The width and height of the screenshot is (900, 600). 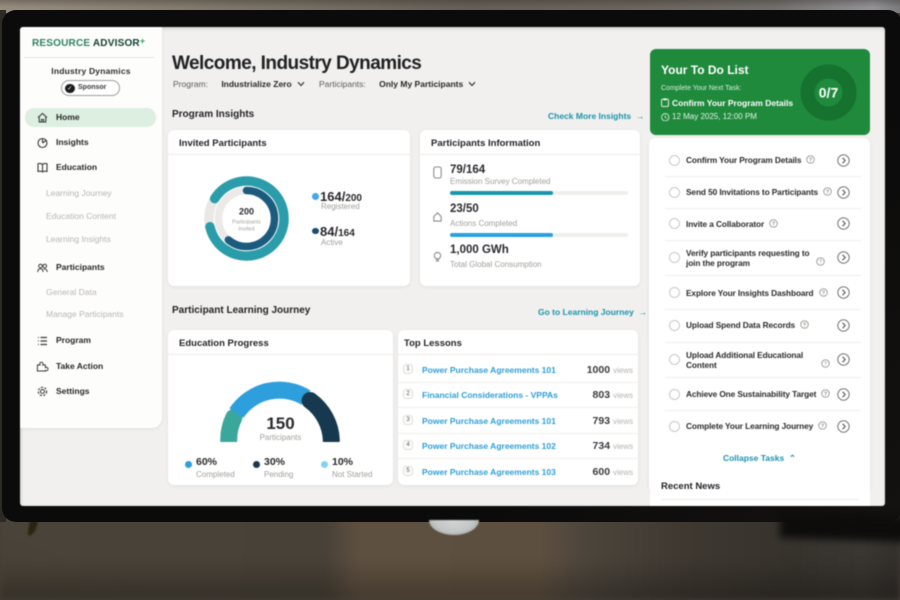 What do you see at coordinates (246, 212) in the screenshot?
I see `svg-text: 200` at bounding box center [246, 212].